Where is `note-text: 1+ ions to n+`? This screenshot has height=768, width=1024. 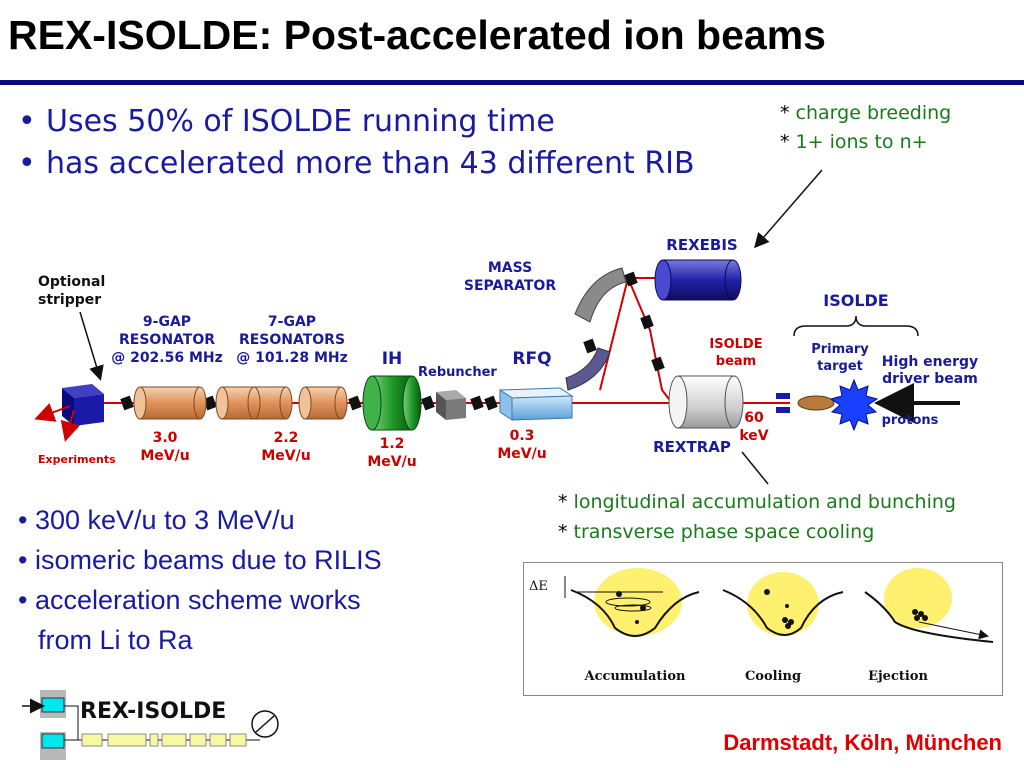 note-text: 1+ ions to n+ is located at coordinates (861, 142).